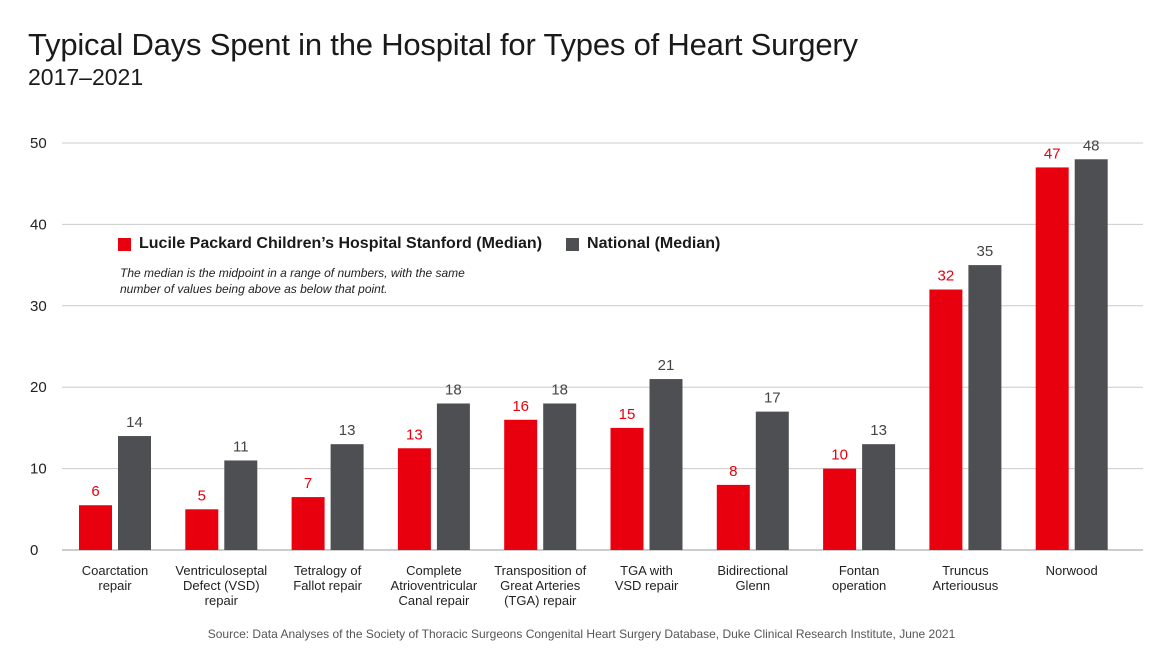 This screenshot has width=1163, height=657. I want to click on x-category-line: Tetralogy of, so click(328, 570).